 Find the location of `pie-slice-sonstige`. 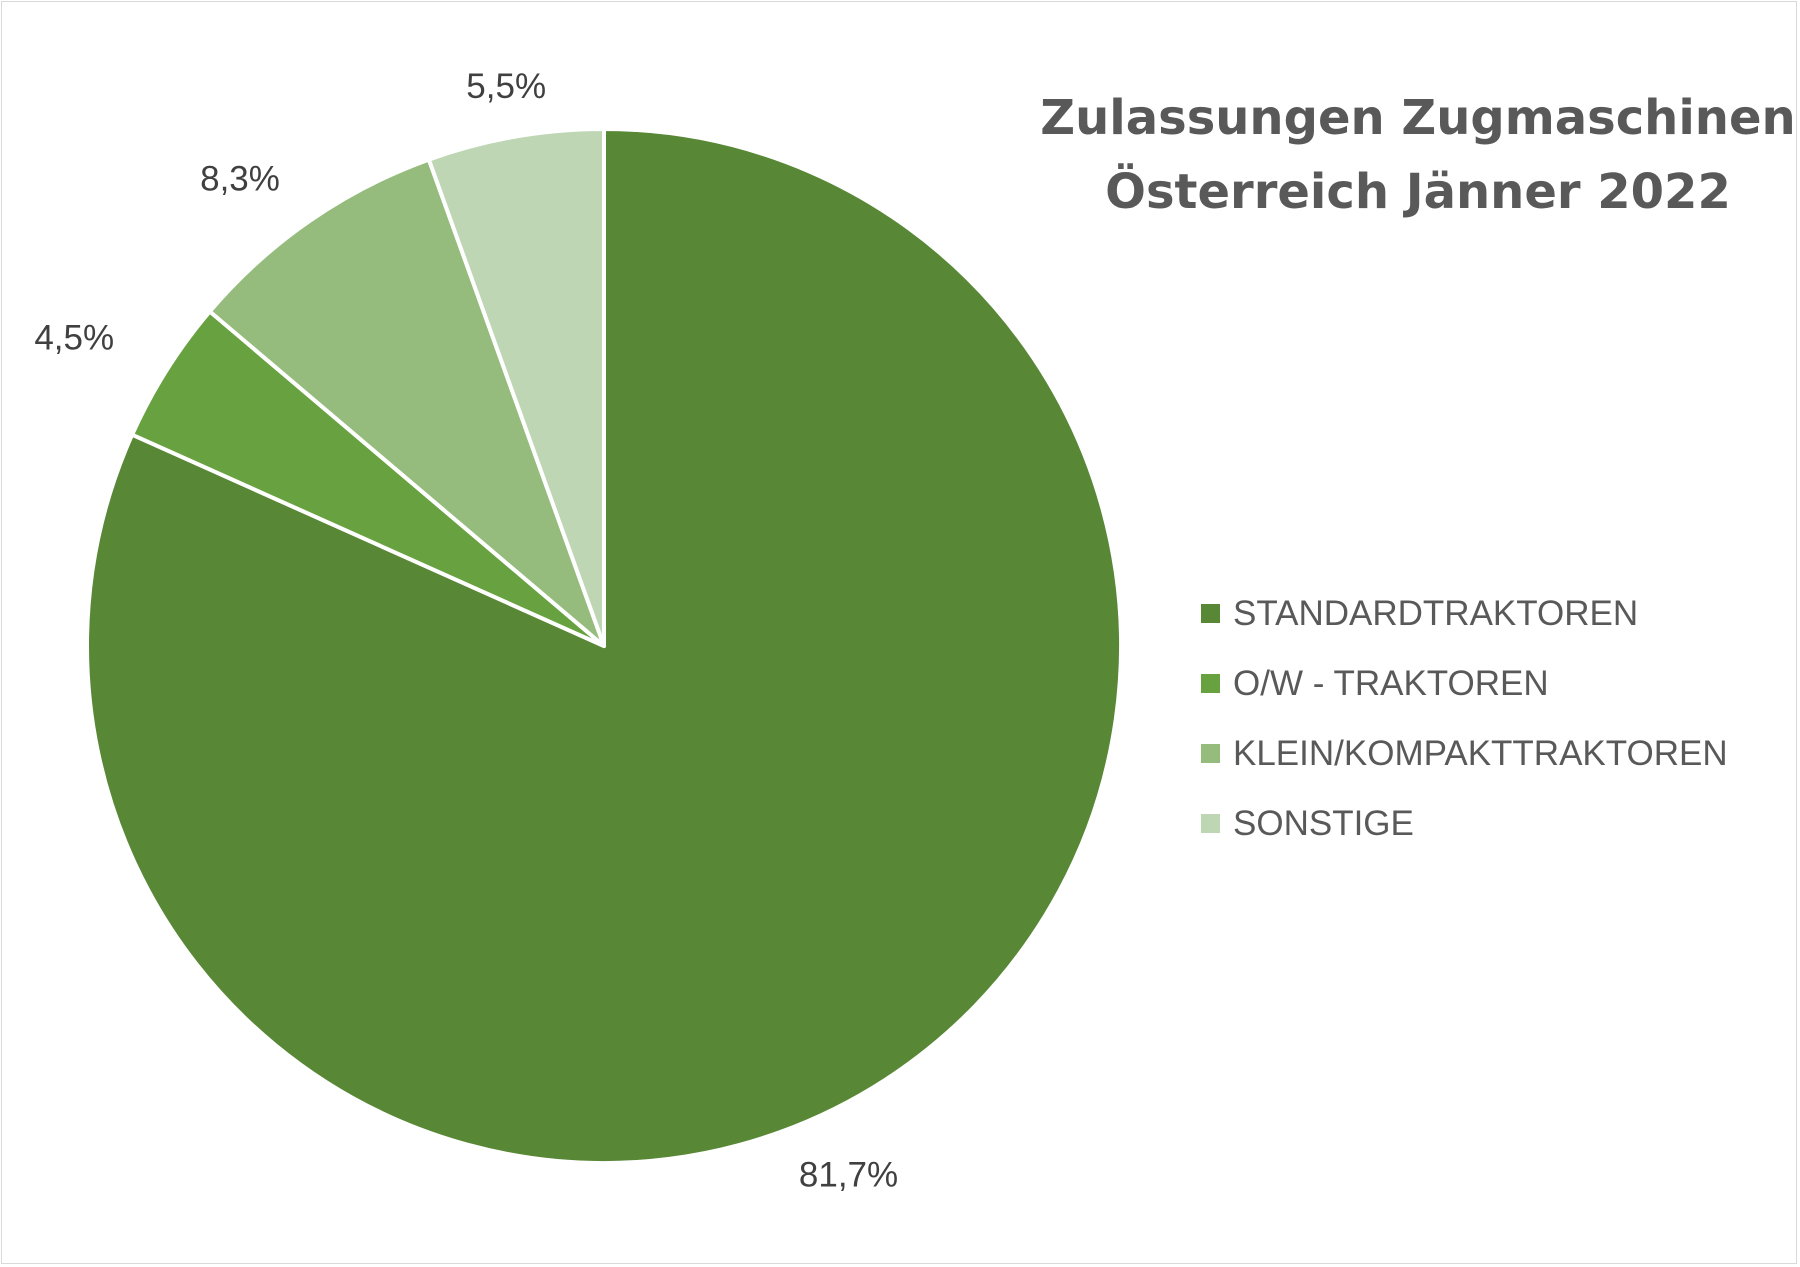

pie-slice-sonstige is located at coordinates (516, 387).